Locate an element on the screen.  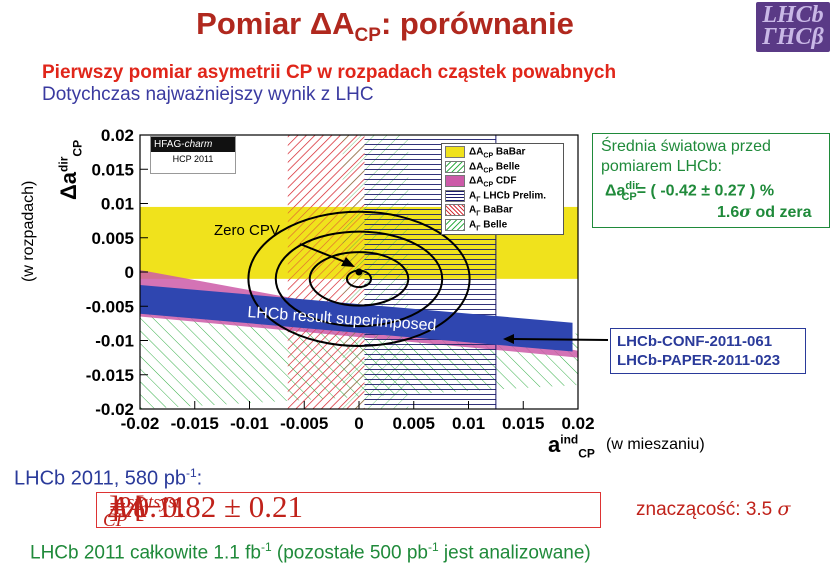
lhcb-logo: LHCb ΓHCβ is located at coordinates (793, 27).